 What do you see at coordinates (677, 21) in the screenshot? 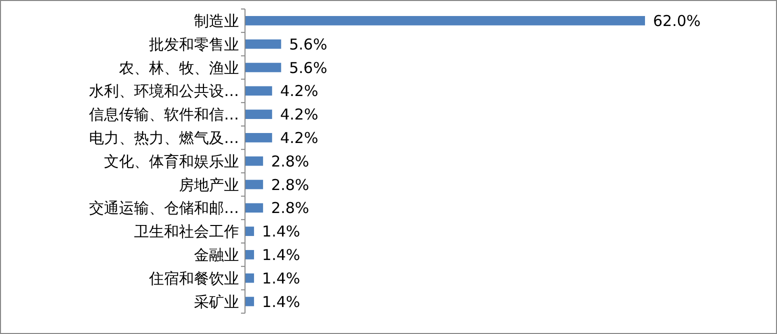
I see `data-label: 62.0%` at bounding box center [677, 21].